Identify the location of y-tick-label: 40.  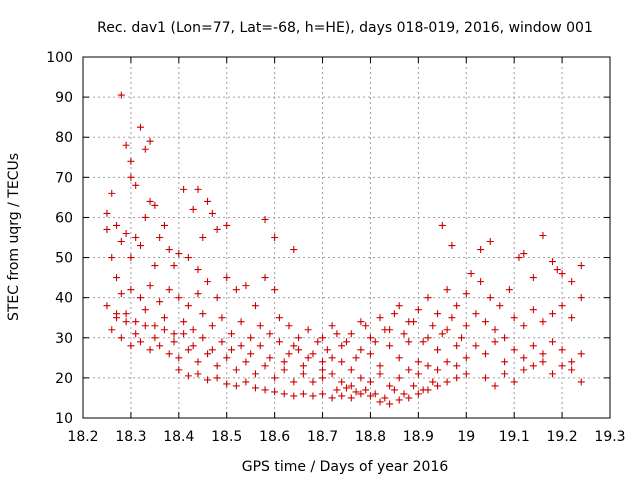
(64, 299).